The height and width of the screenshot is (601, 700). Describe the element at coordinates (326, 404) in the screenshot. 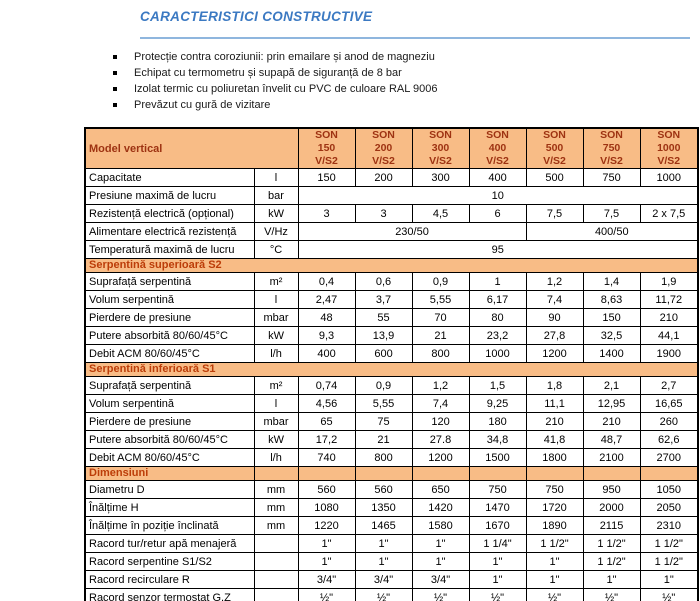

I see `value-cell: 4,56` at that location.